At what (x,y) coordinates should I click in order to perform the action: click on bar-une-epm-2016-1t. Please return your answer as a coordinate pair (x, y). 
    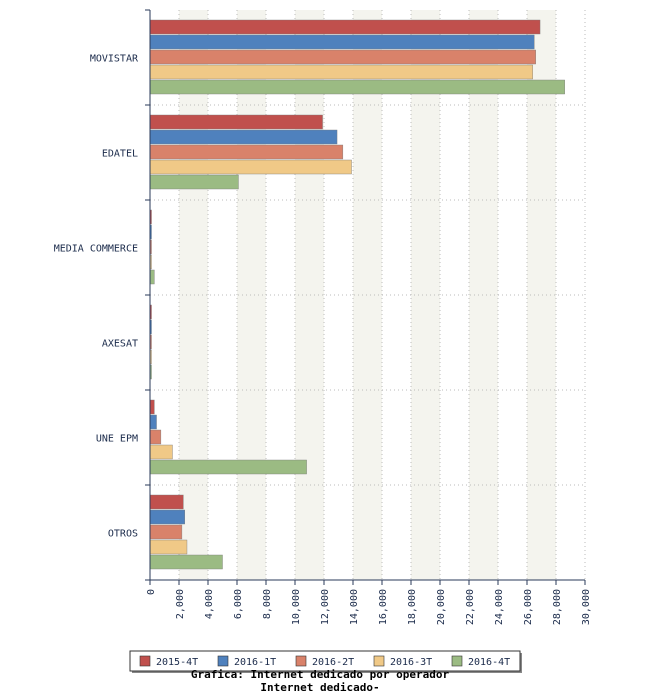
    Looking at the image, I should click on (153, 422).